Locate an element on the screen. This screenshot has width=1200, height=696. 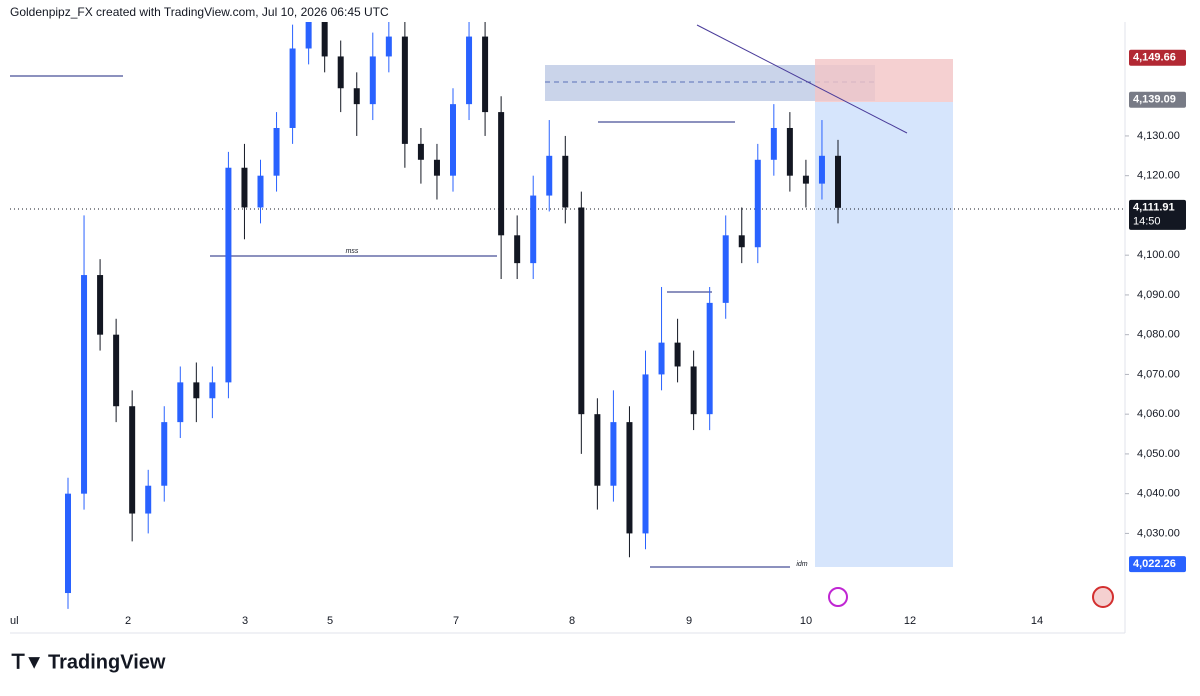
price-label: 4,022.26 is located at coordinates (1154, 564).